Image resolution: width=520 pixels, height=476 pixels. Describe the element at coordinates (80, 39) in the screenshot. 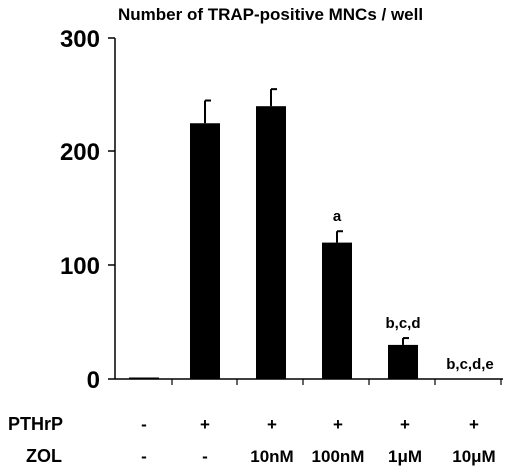

I see `y-tick-label-300: 300` at that location.